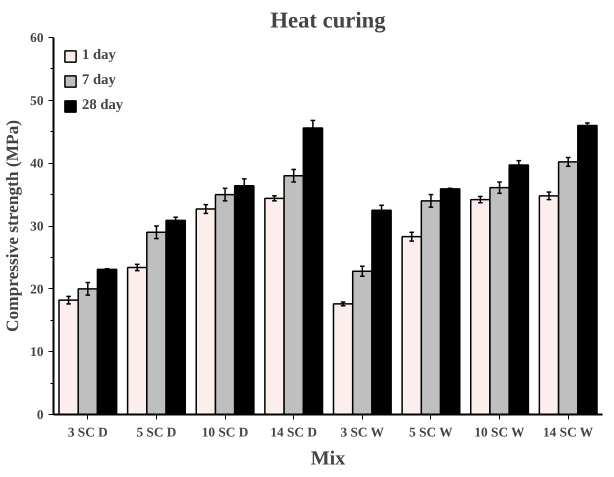 The image size is (614, 477). Describe the element at coordinates (328, 20) in the screenshot. I see `chart-title: Heat curing` at that location.